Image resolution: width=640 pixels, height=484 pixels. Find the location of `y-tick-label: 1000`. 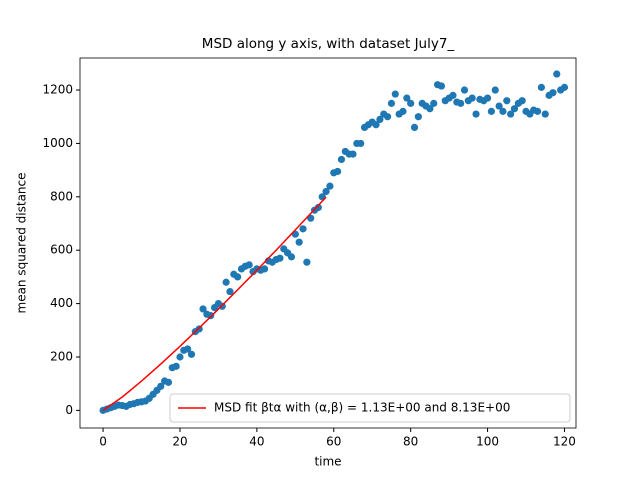

y-tick-label: 1000 is located at coordinates (57, 143).